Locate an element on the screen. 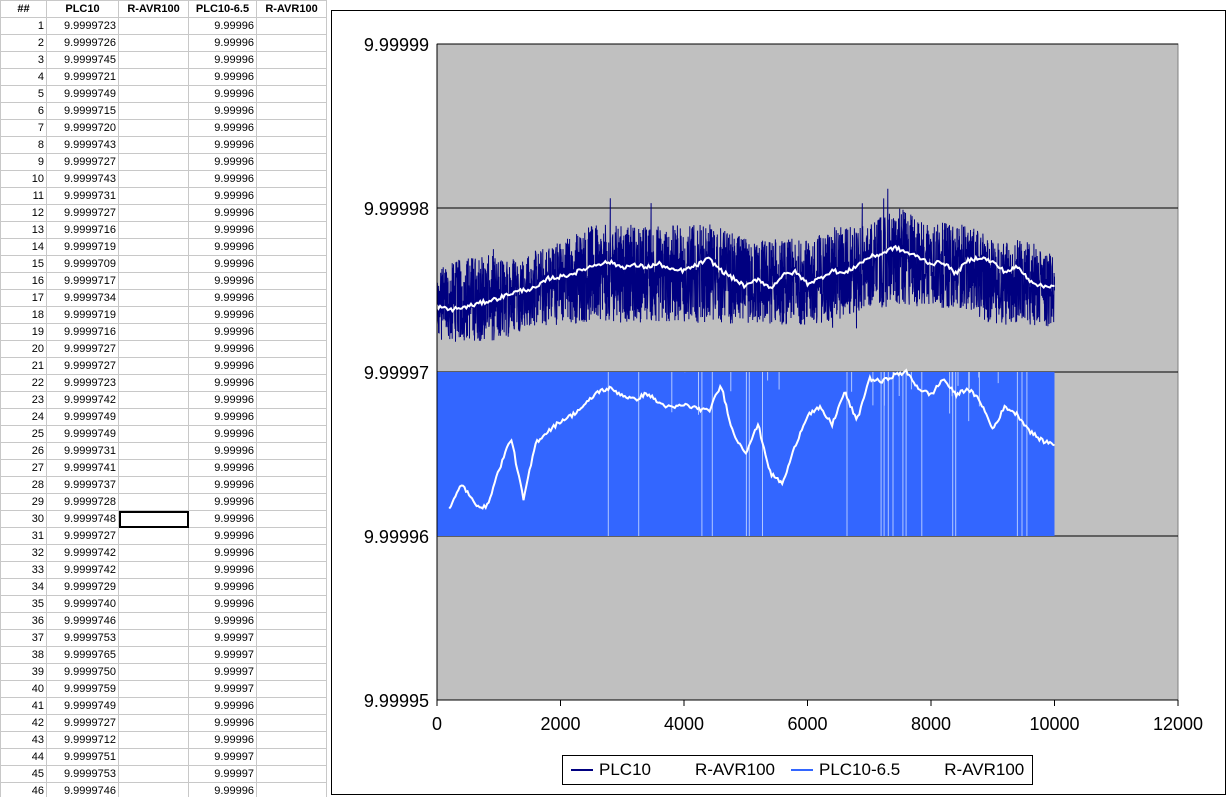 The width and height of the screenshot is (1227, 797). column-header: ## is located at coordinates (23, 9).